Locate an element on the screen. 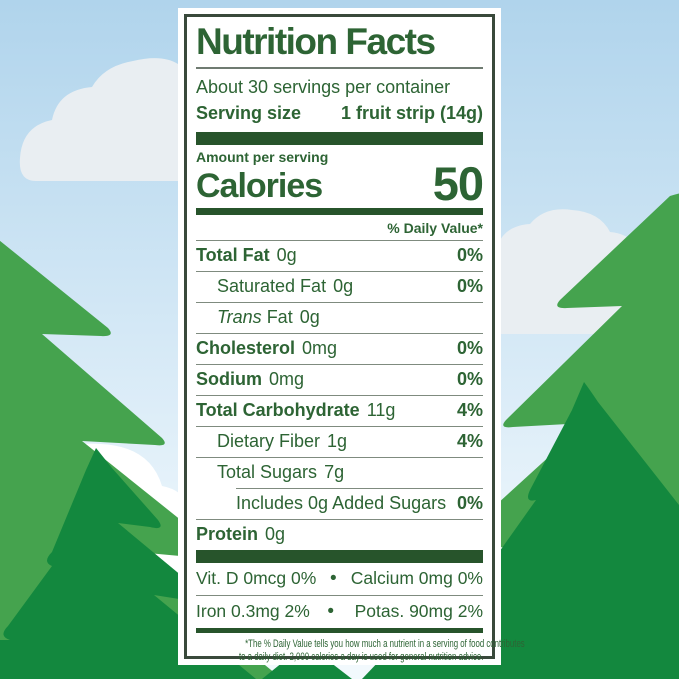 The width and height of the screenshot is (679, 679). title-separator is located at coordinates (339, 67).